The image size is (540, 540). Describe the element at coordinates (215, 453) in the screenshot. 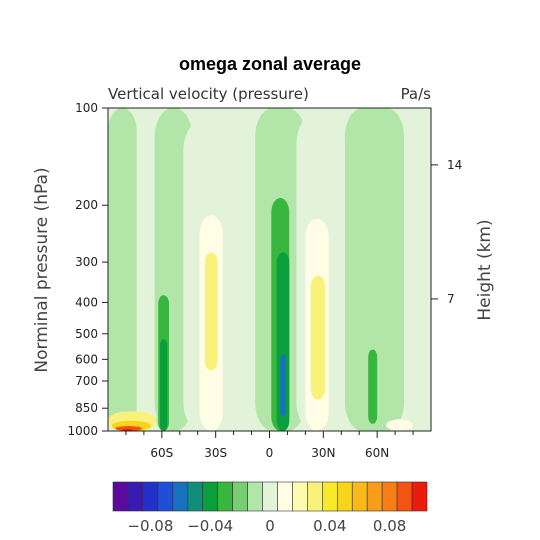

I see `x-tick-label-1: 30S` at that location.